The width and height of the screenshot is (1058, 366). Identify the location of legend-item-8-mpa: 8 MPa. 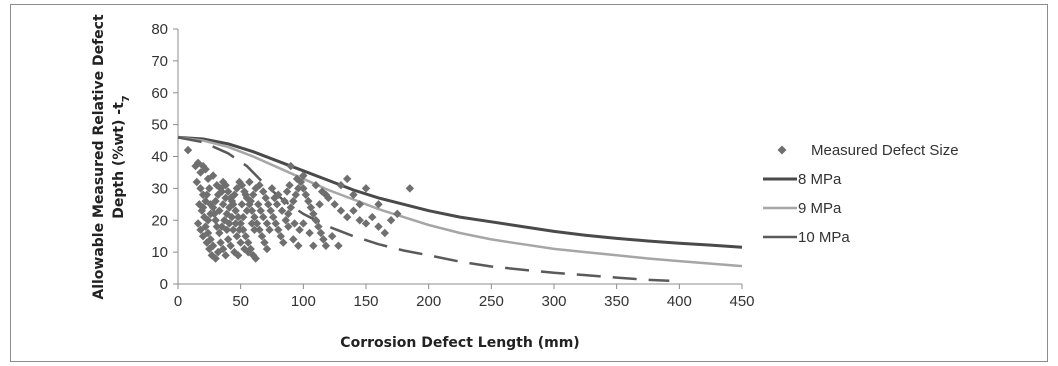
(802, 179).